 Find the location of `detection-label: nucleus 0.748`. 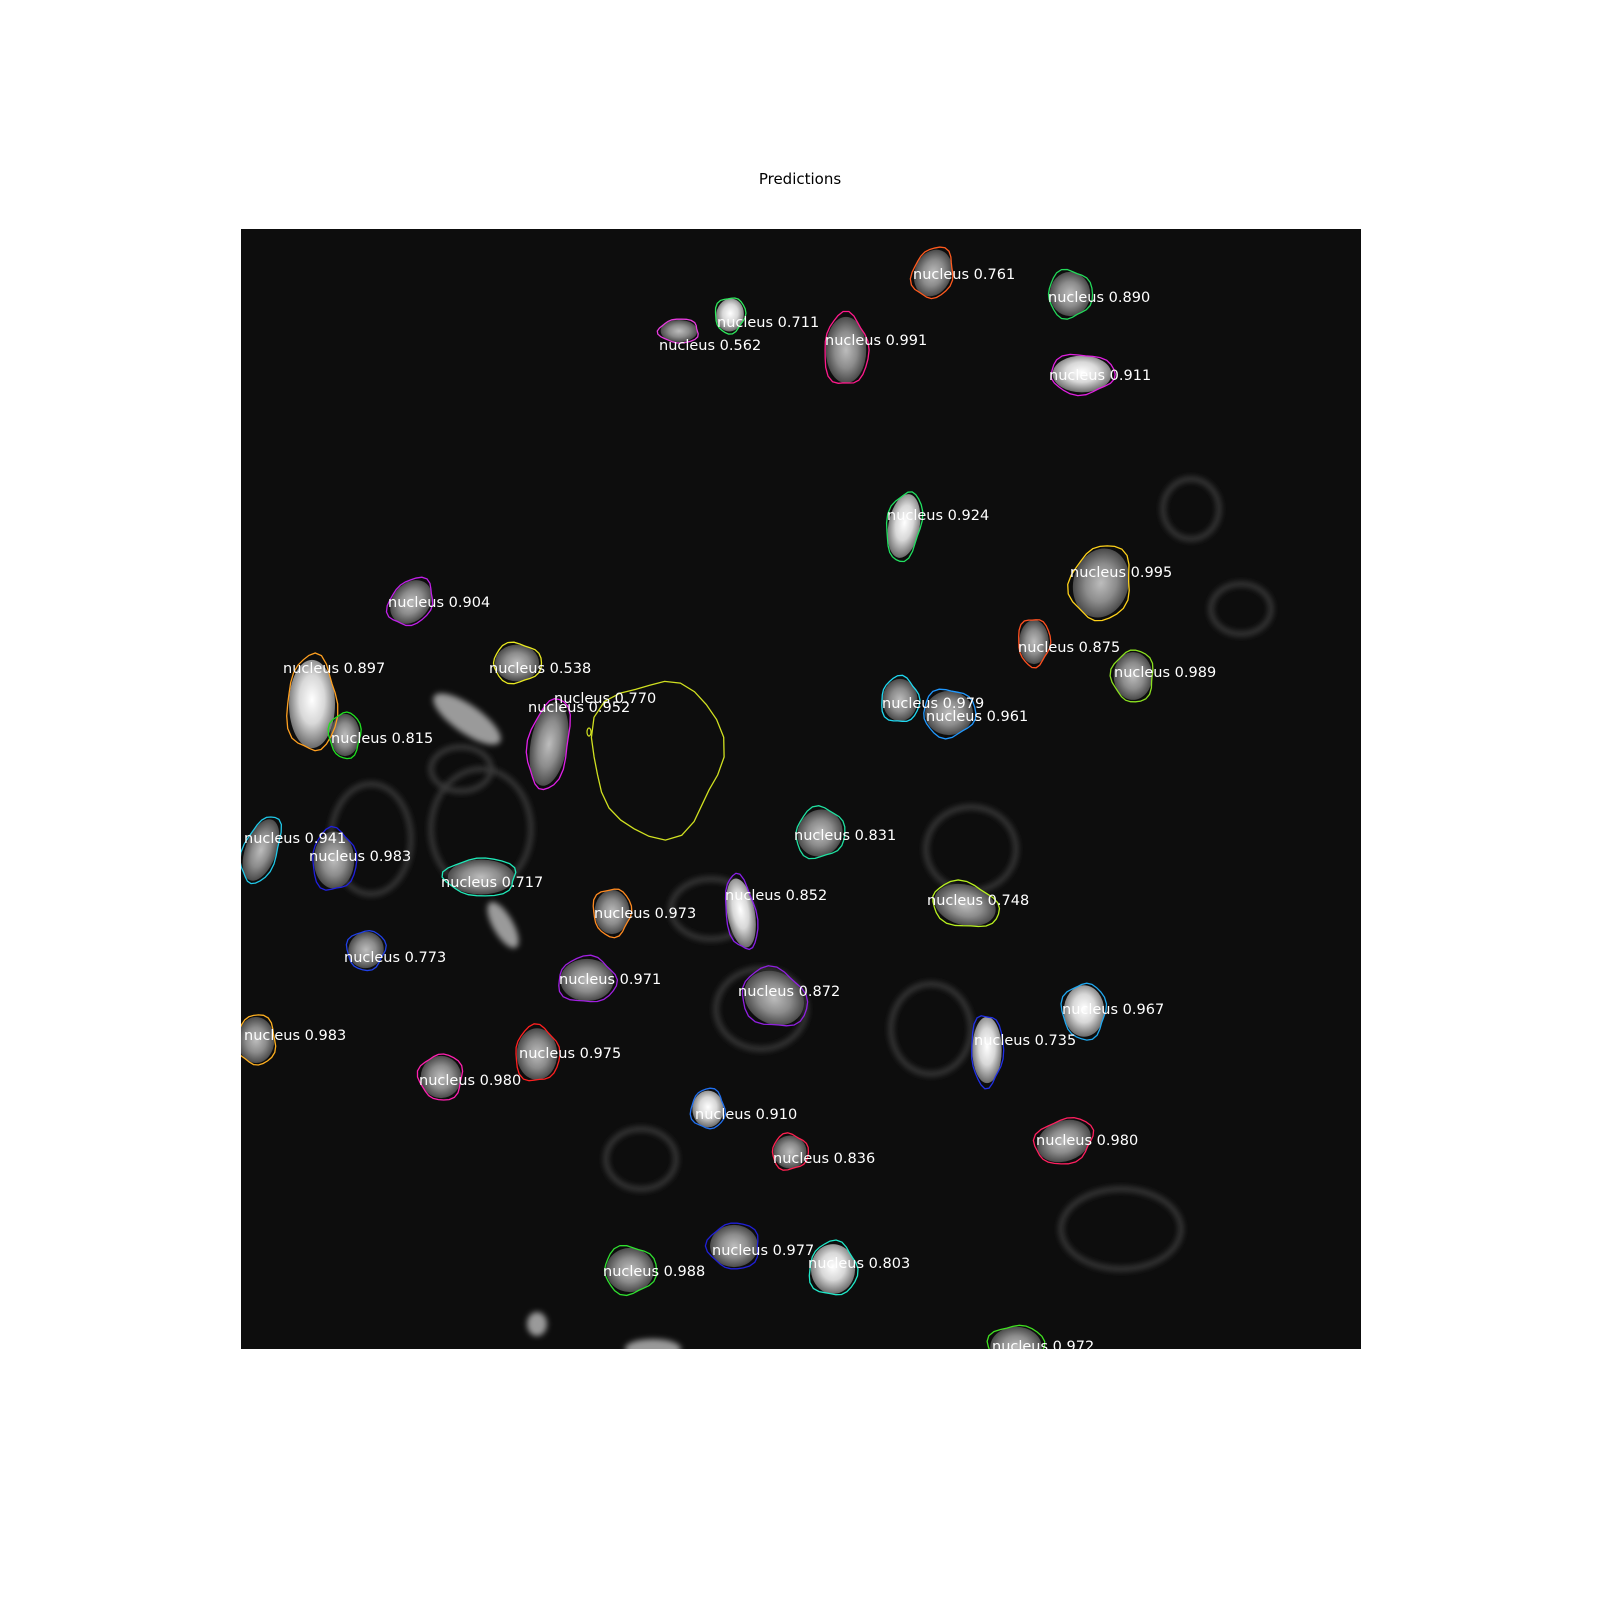

detection-label: nucleus 0.748 is located at coordinates (978, 901).